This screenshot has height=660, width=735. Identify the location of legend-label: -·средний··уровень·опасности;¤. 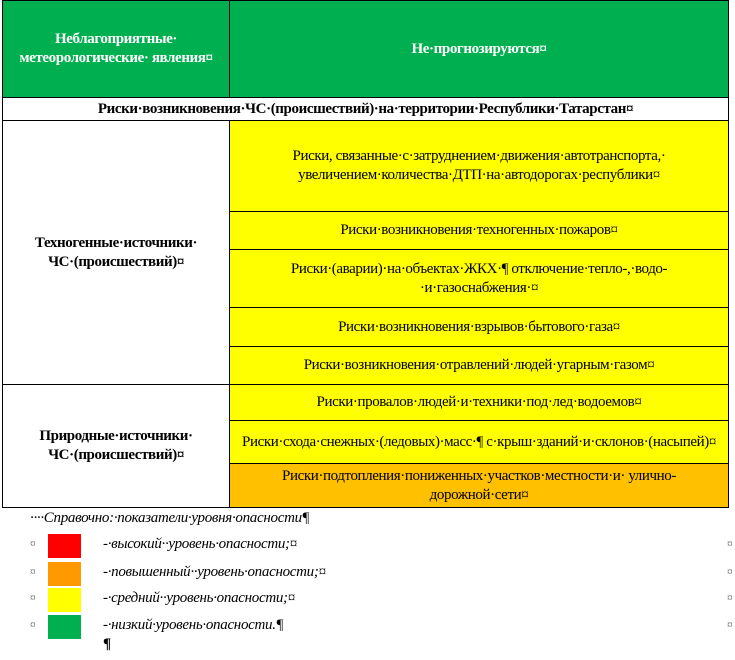
(199, 598).